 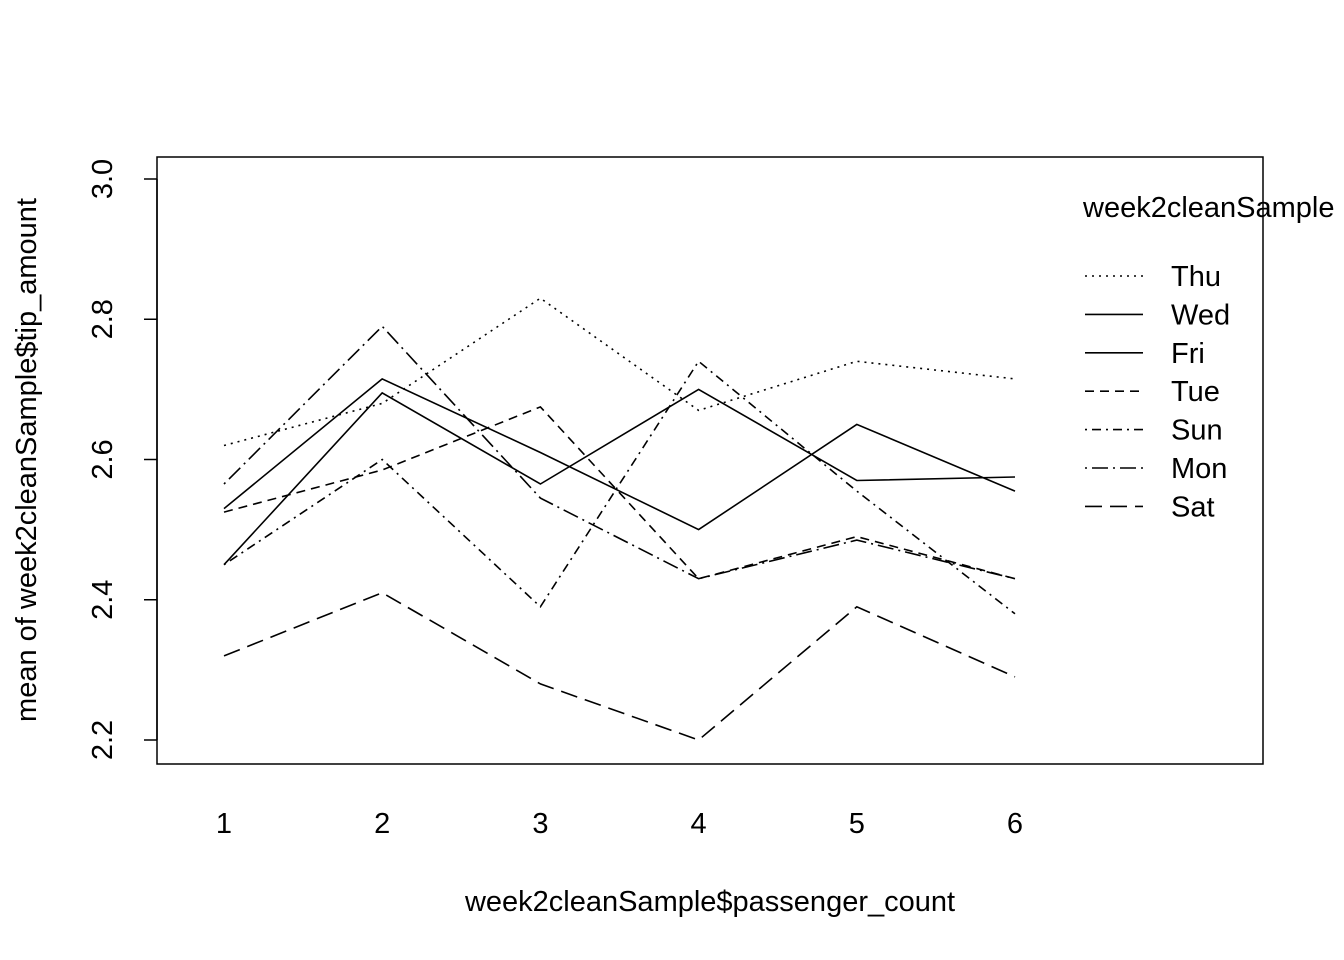 I want to click on y-axis-title: mean of week2cleanSample$tip_amount, so click(x=27, y=460).